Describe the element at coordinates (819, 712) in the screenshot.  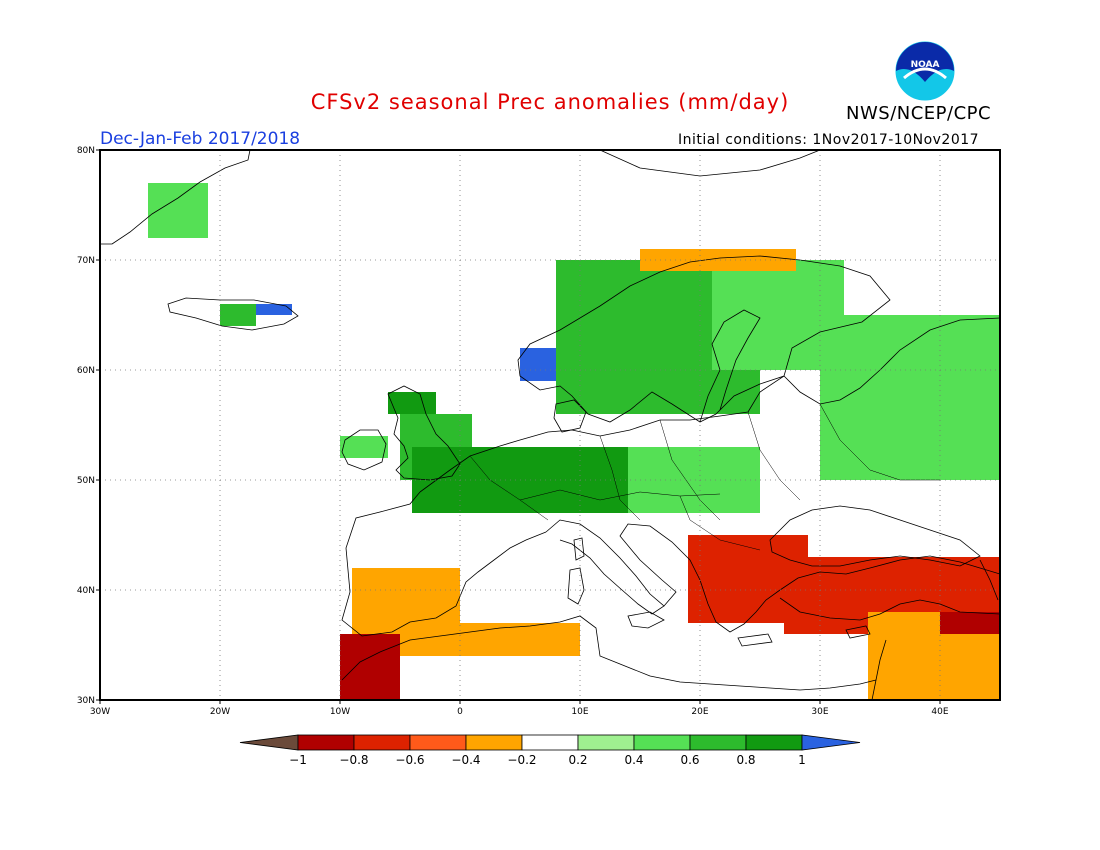
I see `lon-tick-label: 30E` at that location.